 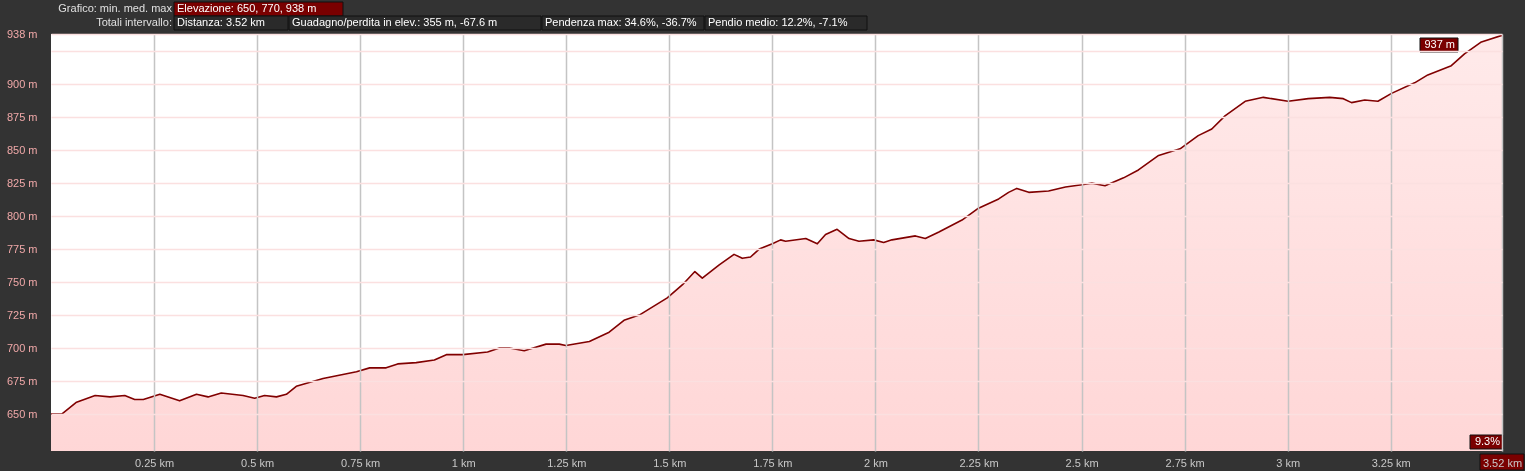 What do you see at coordinates (22, 413) in the screenshot?
I see `y-tick-label: 650 m` at bounding box center [22, 413].